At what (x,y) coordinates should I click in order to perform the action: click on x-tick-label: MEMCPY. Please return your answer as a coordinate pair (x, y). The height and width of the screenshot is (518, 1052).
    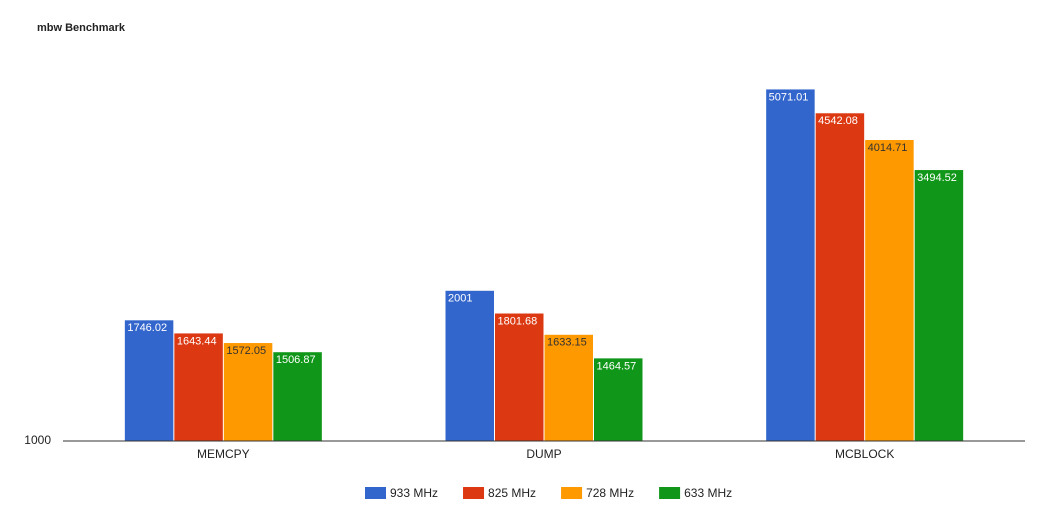
    Looking at the image, I should click on (223, 454).